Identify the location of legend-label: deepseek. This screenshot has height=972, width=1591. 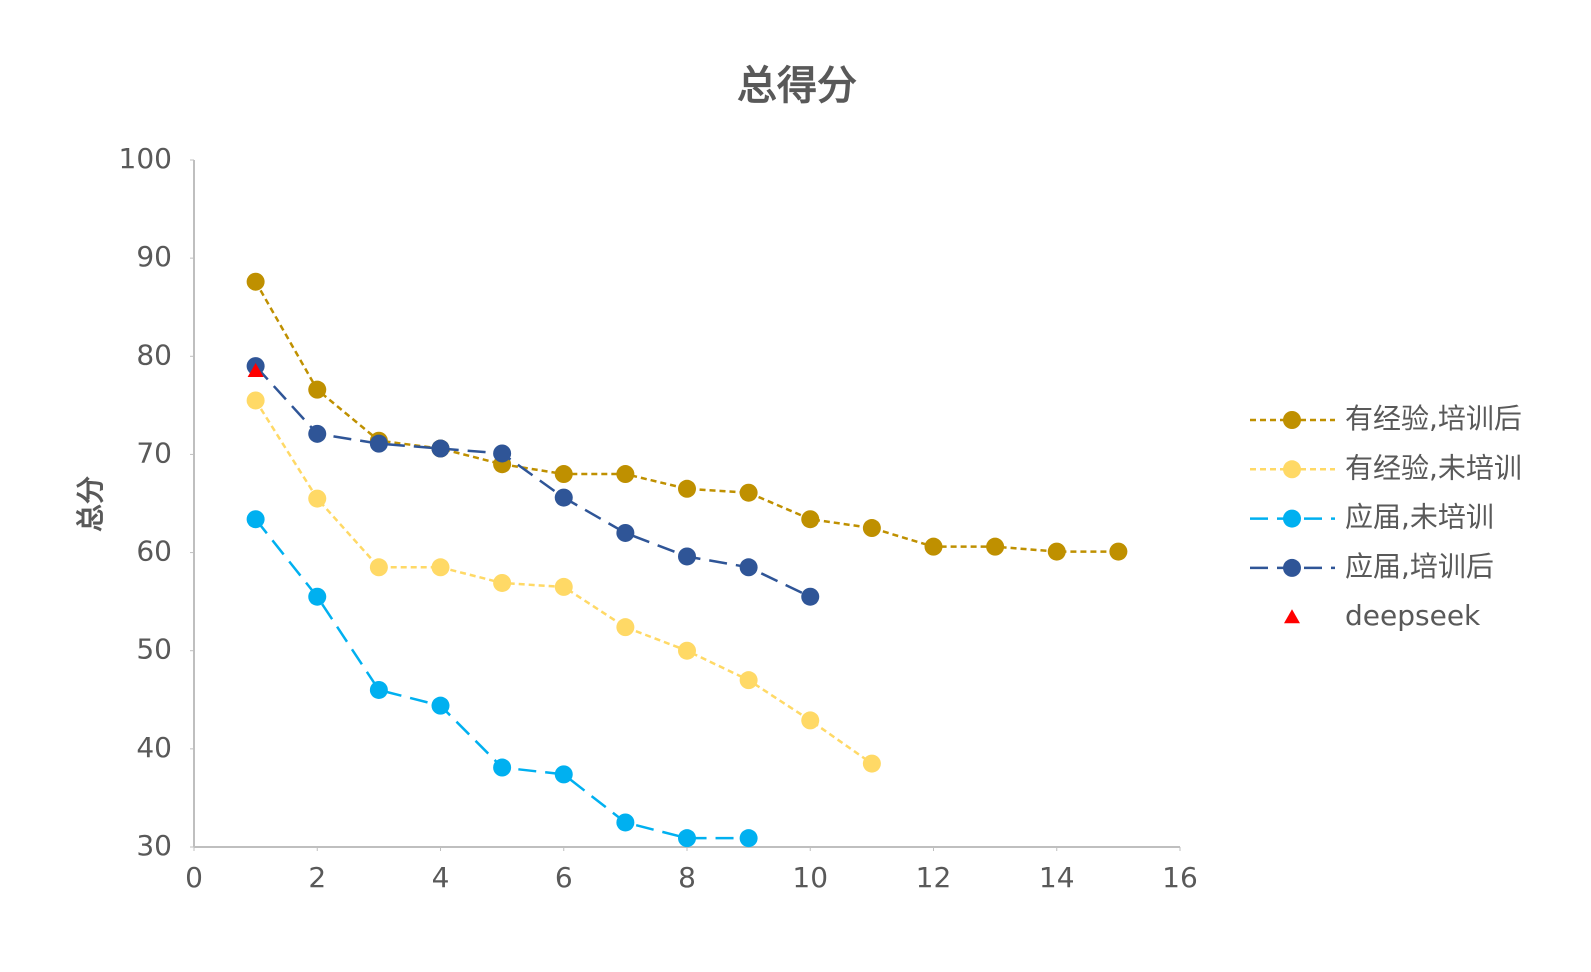
(1413, 615).